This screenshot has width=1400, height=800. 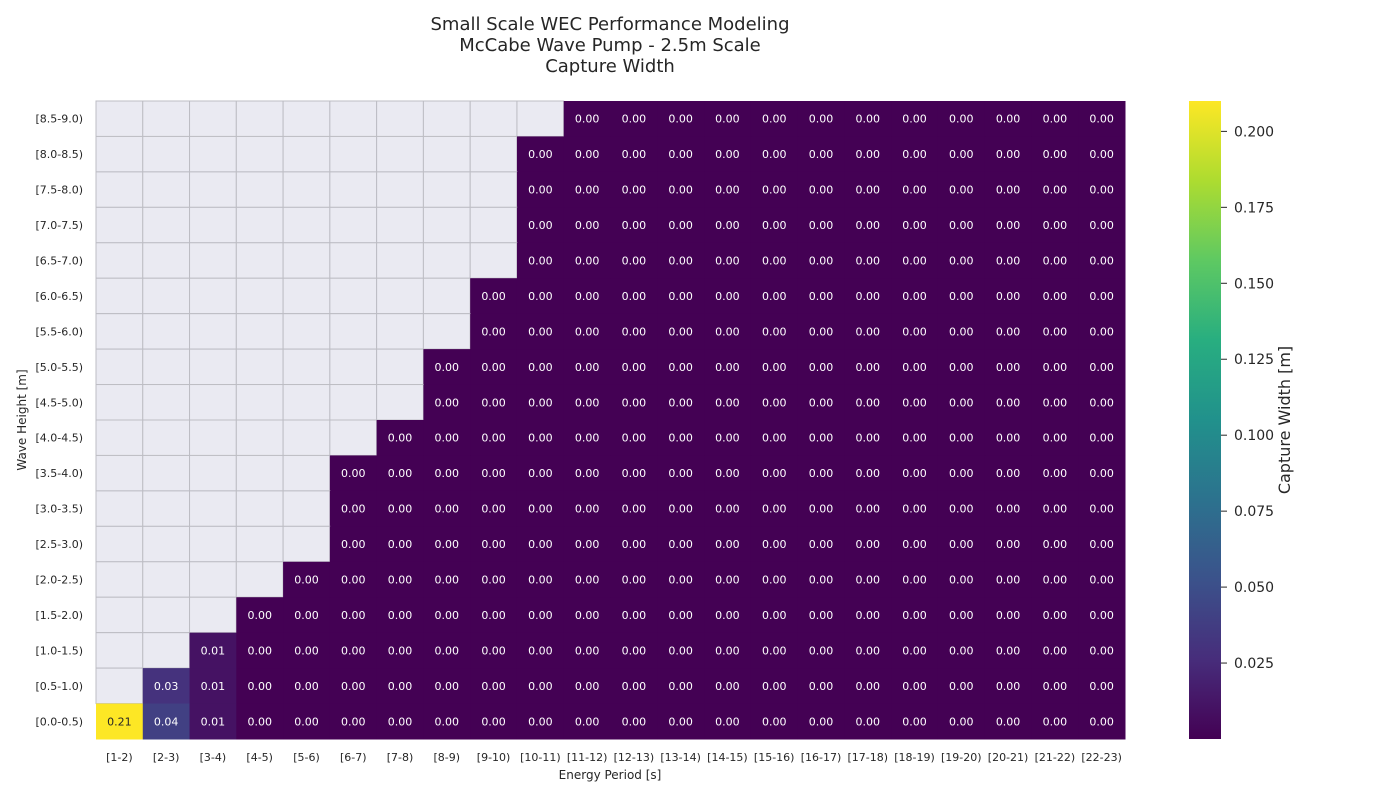 I want to click on x-tick-label: [10-11), so click(x=540, y=757).